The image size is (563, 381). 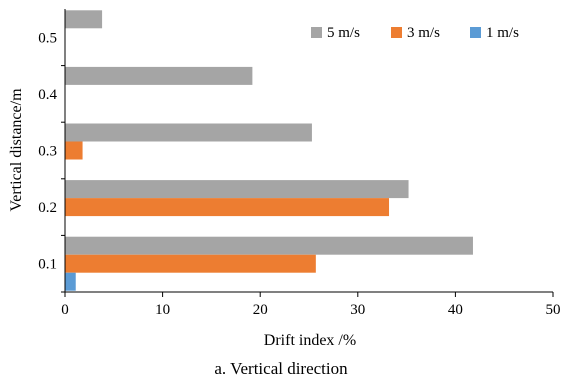 I want to click on x-tick-label: 10, so click(x=162, y=310).